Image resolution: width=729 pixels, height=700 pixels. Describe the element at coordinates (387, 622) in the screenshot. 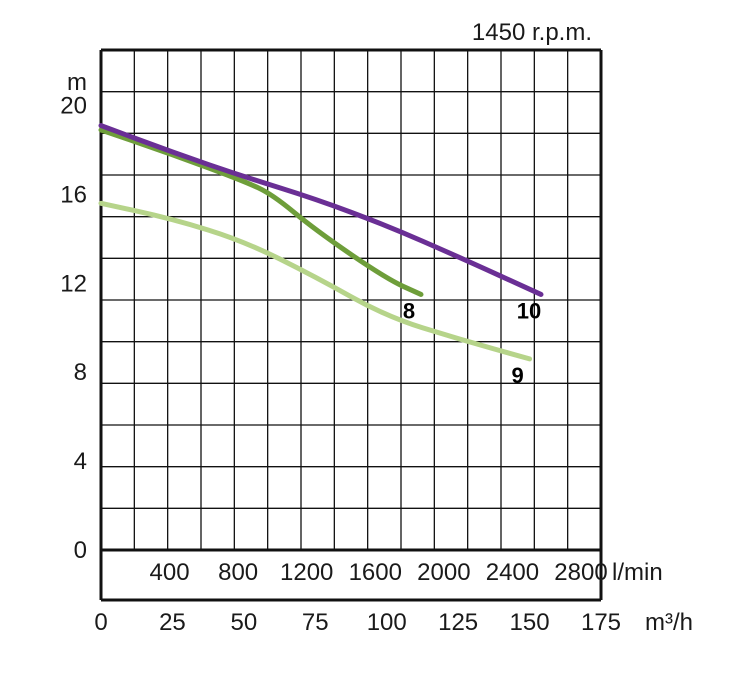

I see `x-tick-label-m3h: 100` at that location.